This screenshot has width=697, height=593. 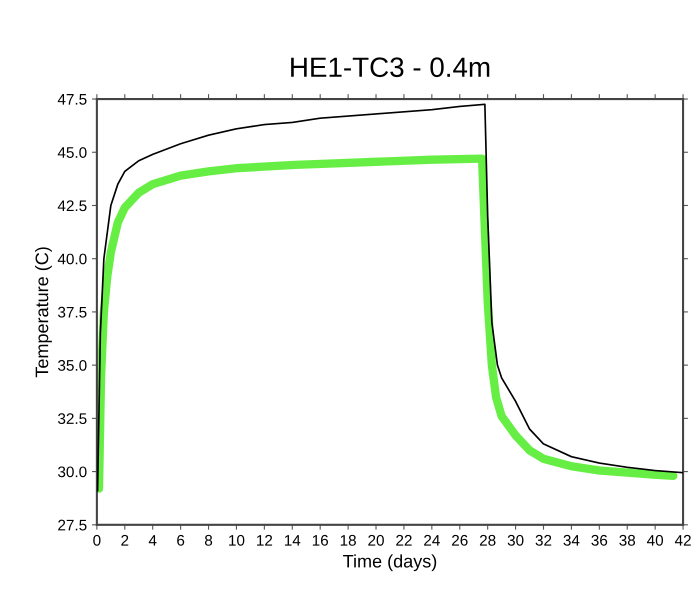 What do you see at coordinates (152, 540) in the screenshot?
I see `x-tick-label: 4` at bounding box center [152, 540].